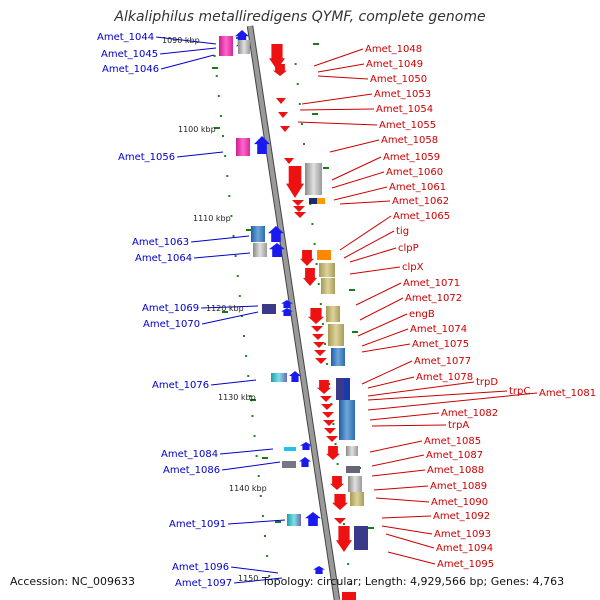 This screenshot has width=600, height=600. Describe the element at coordinates (414, 172) in the screenshot. I see `gene-label: Amet_1060` at that location.